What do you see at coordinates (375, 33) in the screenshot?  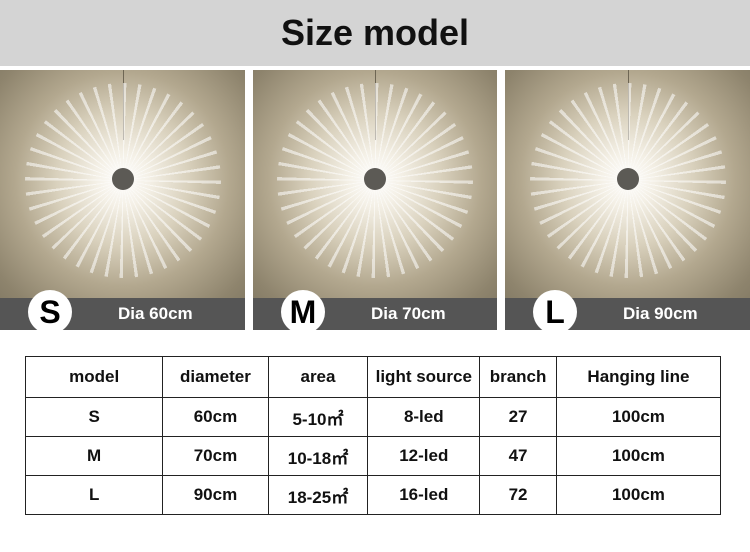 I see `title: Size model` at bounding box center [375, 33].